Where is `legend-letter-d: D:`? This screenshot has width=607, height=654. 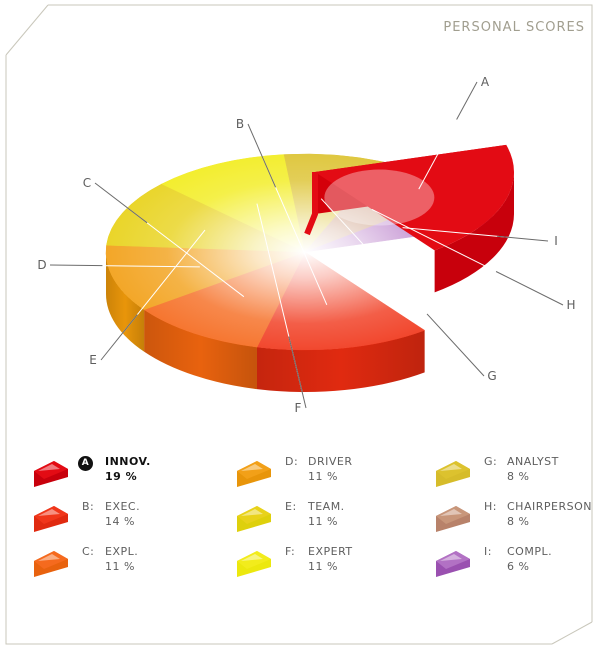
legend-letter-d: D: is located at coordinates (292, 461).